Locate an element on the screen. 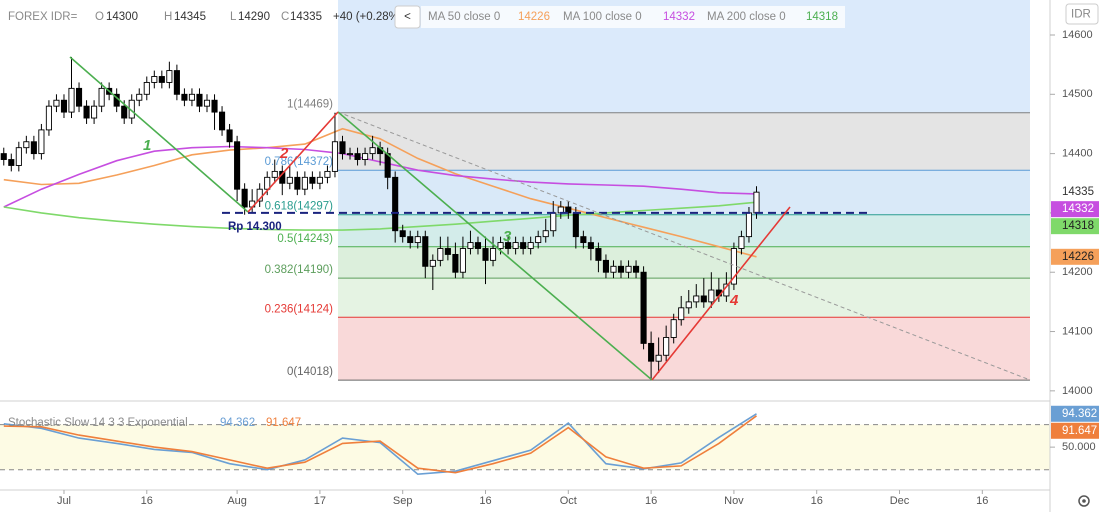 This screenshot has height=512, width=1116. y-tick-label: 14600 is located at coordinates (1077, 35).